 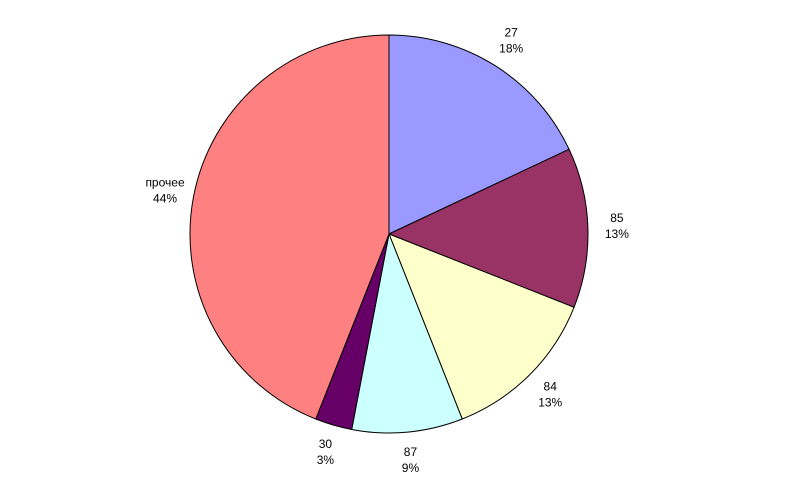 I want to click on slice-value-label: 44%, so click(x=165, y=198).